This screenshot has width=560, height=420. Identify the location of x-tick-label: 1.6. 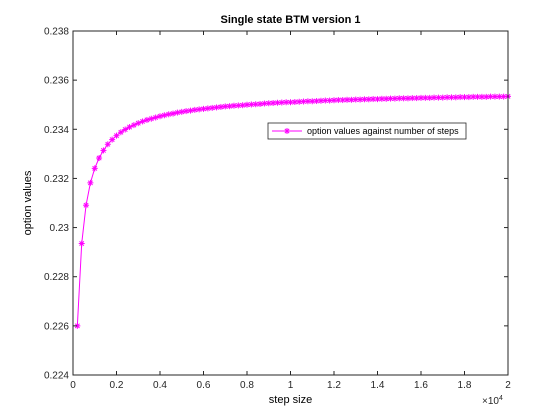
(421, 385).